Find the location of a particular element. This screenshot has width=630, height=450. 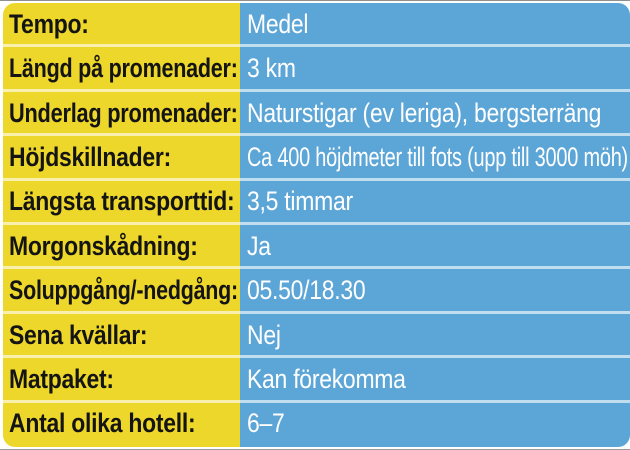

row-value-cell: 05.50/18.30 is located at coordinates (435, 291).